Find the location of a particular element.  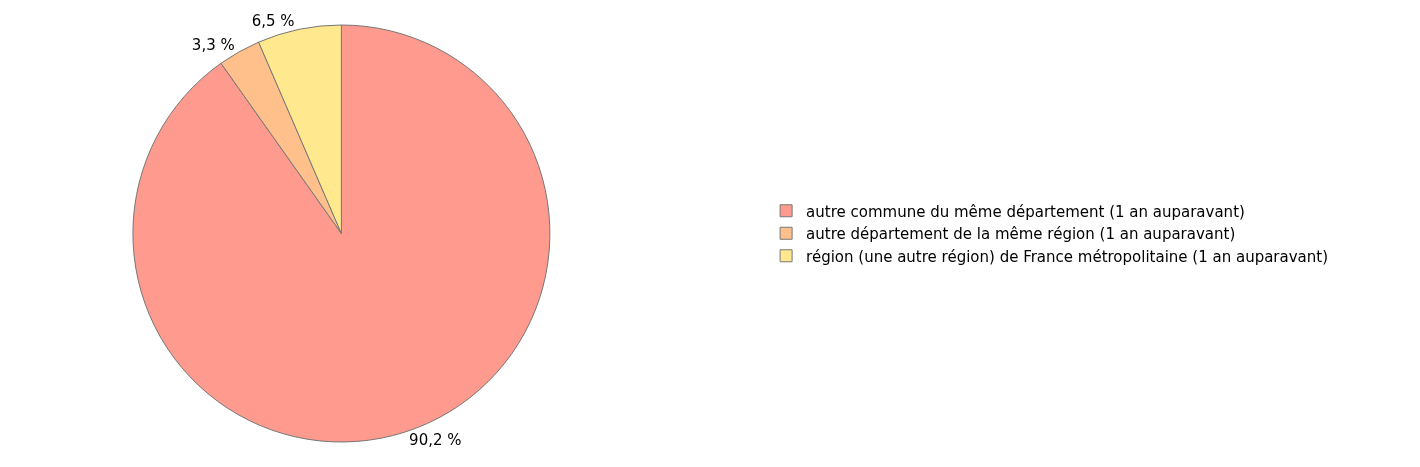

legend-label: autre département de la même région (1 an auparavant) is located at coordinates (1021, 234).